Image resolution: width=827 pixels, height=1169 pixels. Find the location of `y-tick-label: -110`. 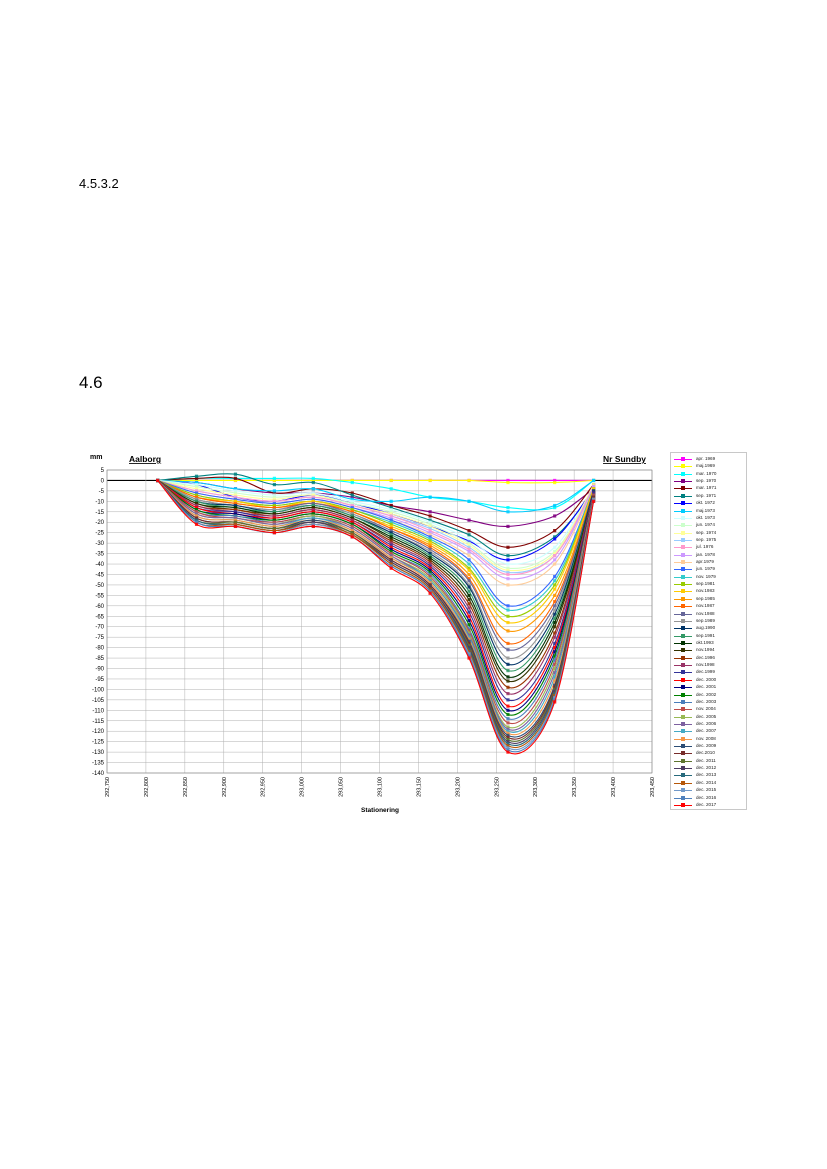

y-tick-label: -110 is located at coordinates (98, 711).